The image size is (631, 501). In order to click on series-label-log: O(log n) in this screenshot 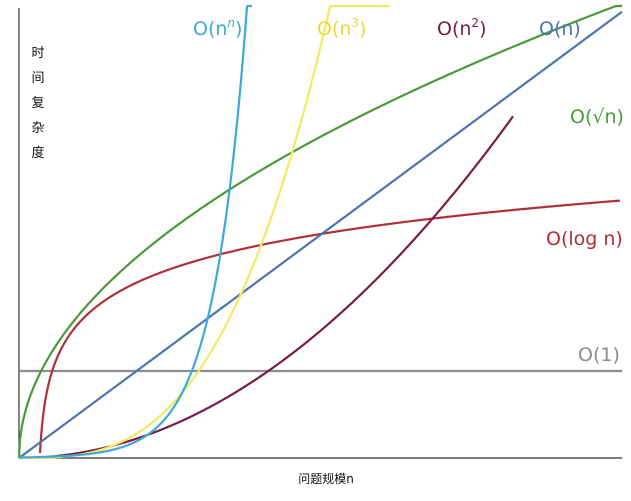, I will do `click(584, 239)`.